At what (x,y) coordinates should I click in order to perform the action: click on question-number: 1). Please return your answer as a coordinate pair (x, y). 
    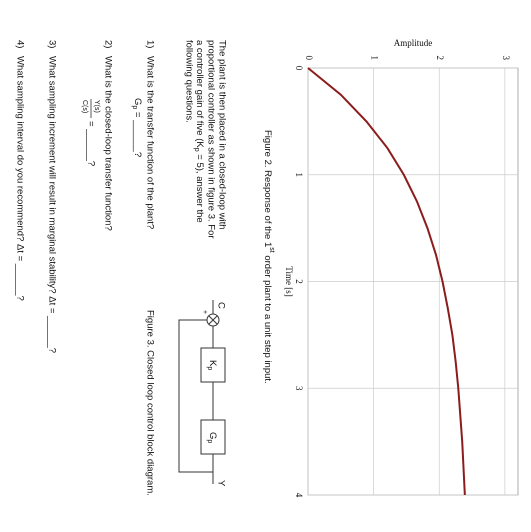
    Looking at the image, I should click on (149, 44).